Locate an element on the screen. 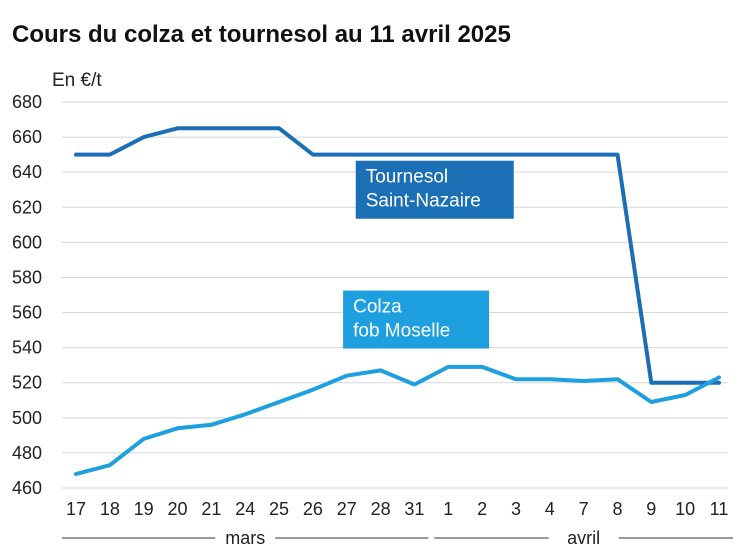  x-tick-label: 17 is located at coordinates (76, 509).